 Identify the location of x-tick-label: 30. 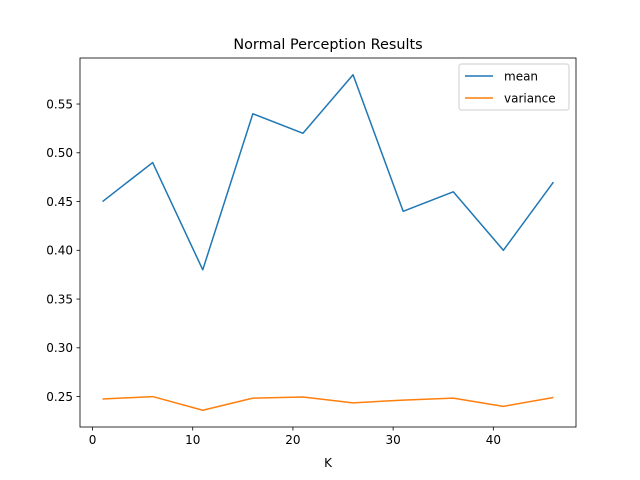
(392, 440).